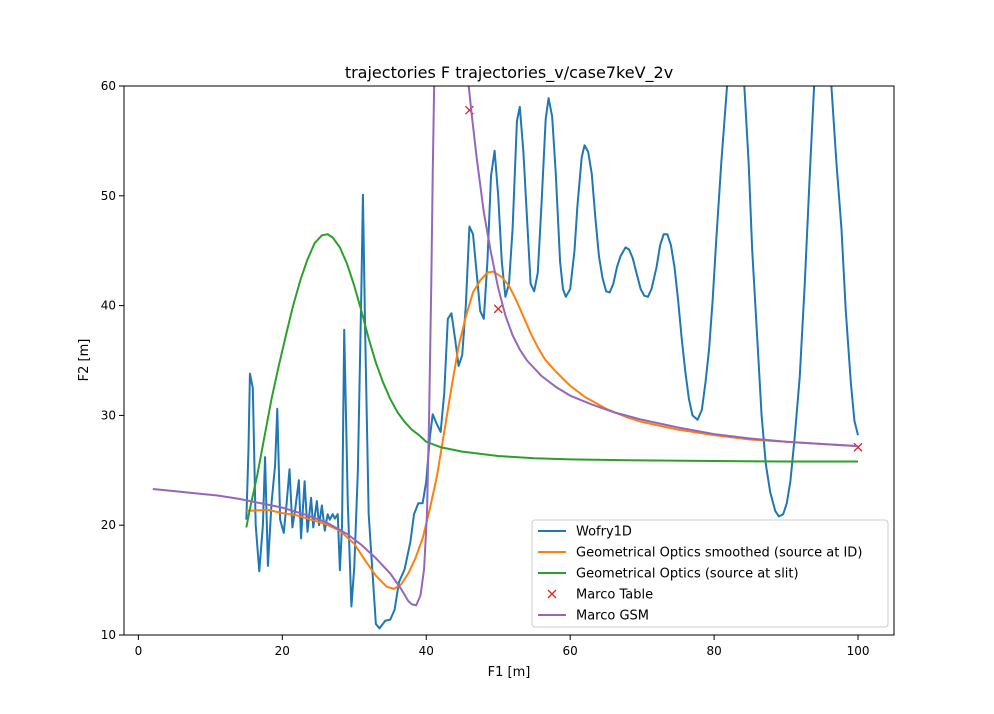 This screenshot has width=994, height=714. Describe the element at coordinates (604, 532) in the screenshot. I see `legend-label: Wofry1D` at that location.